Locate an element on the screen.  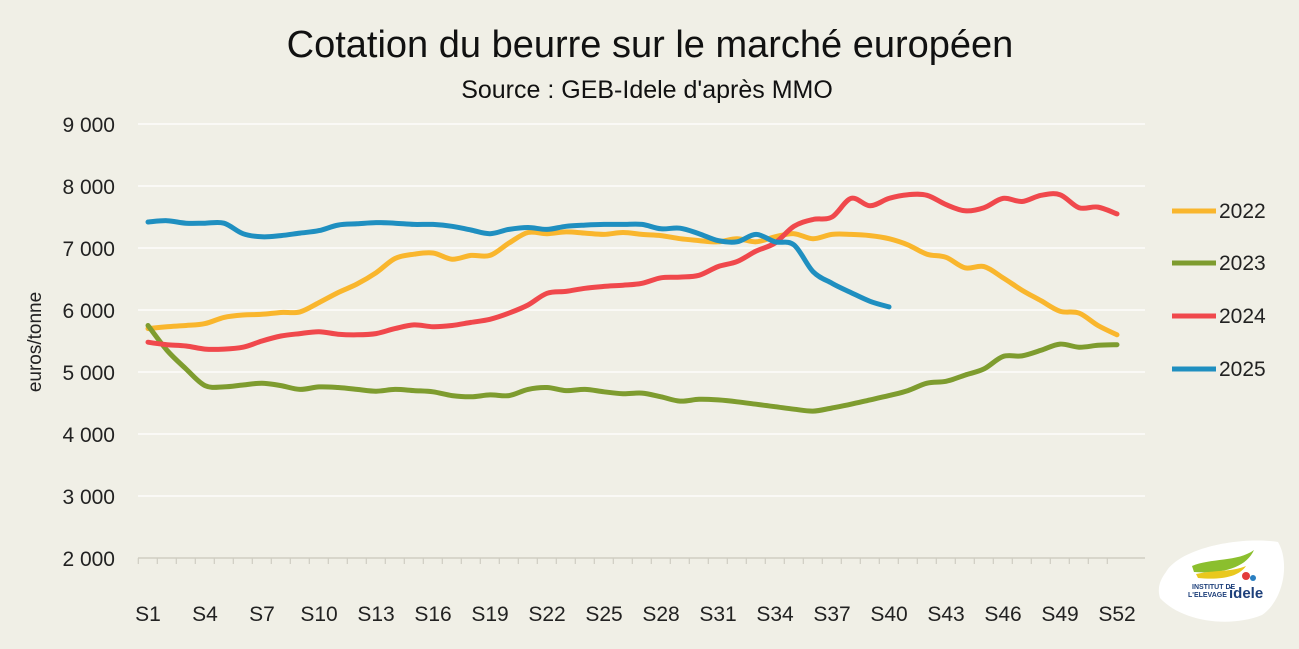
x-tick-label: S52 is located at coordinates (1116, 614).